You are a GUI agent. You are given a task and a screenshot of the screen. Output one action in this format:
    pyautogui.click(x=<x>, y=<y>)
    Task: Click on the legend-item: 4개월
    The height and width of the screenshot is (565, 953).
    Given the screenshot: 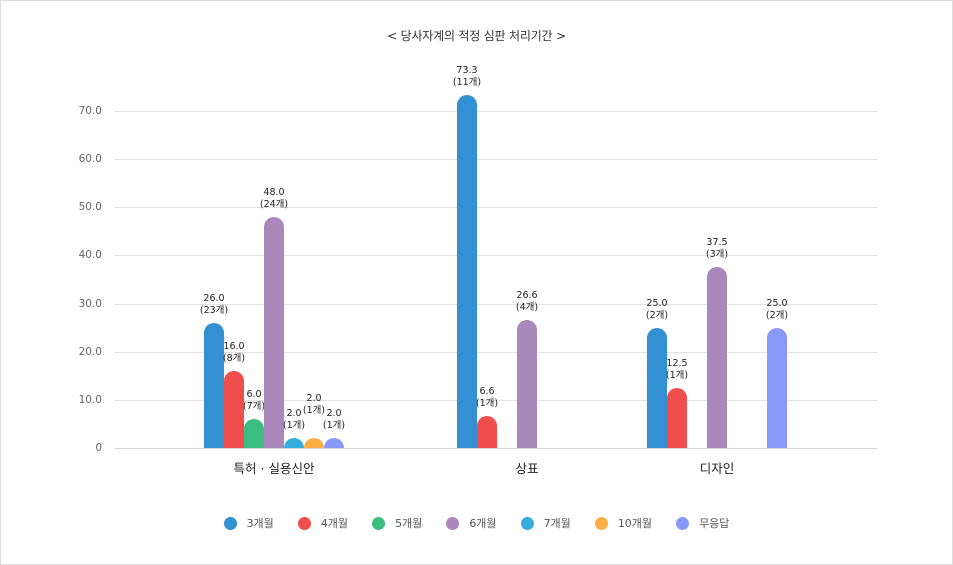 What is the action you would take?
    pyautogui.click(x=323, y=523)
    